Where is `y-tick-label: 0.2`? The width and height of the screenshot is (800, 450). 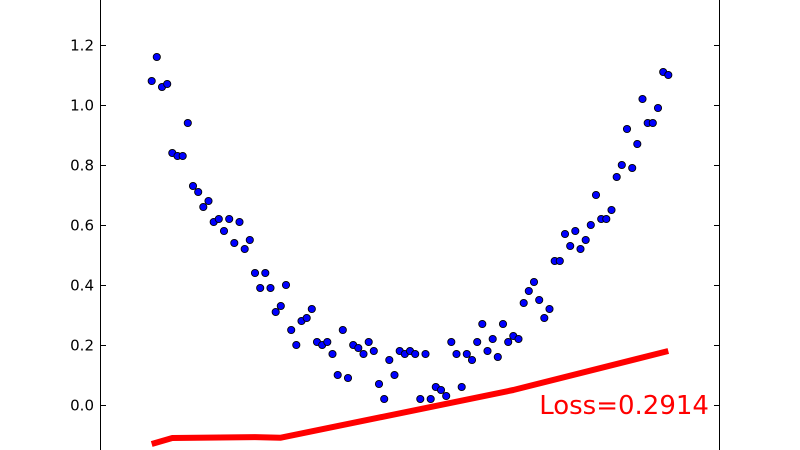 y-tick-label: 0.2 is located at coordinates (82, 346).